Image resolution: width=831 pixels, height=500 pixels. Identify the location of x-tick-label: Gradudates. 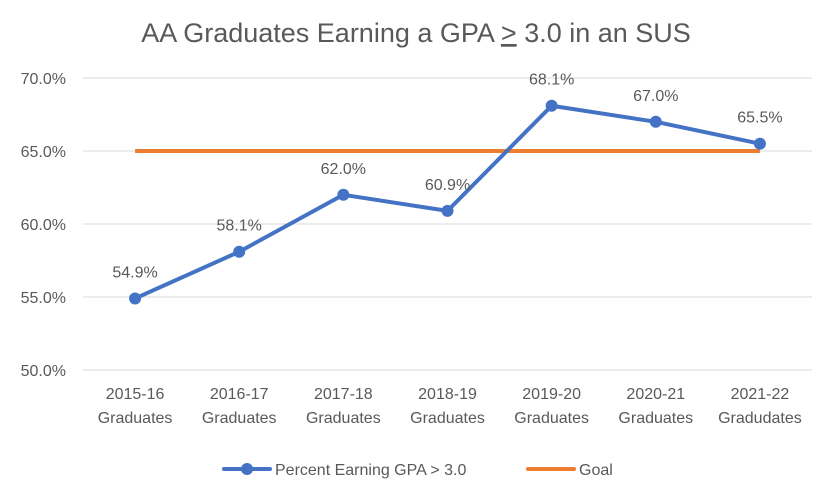
(760, 418).